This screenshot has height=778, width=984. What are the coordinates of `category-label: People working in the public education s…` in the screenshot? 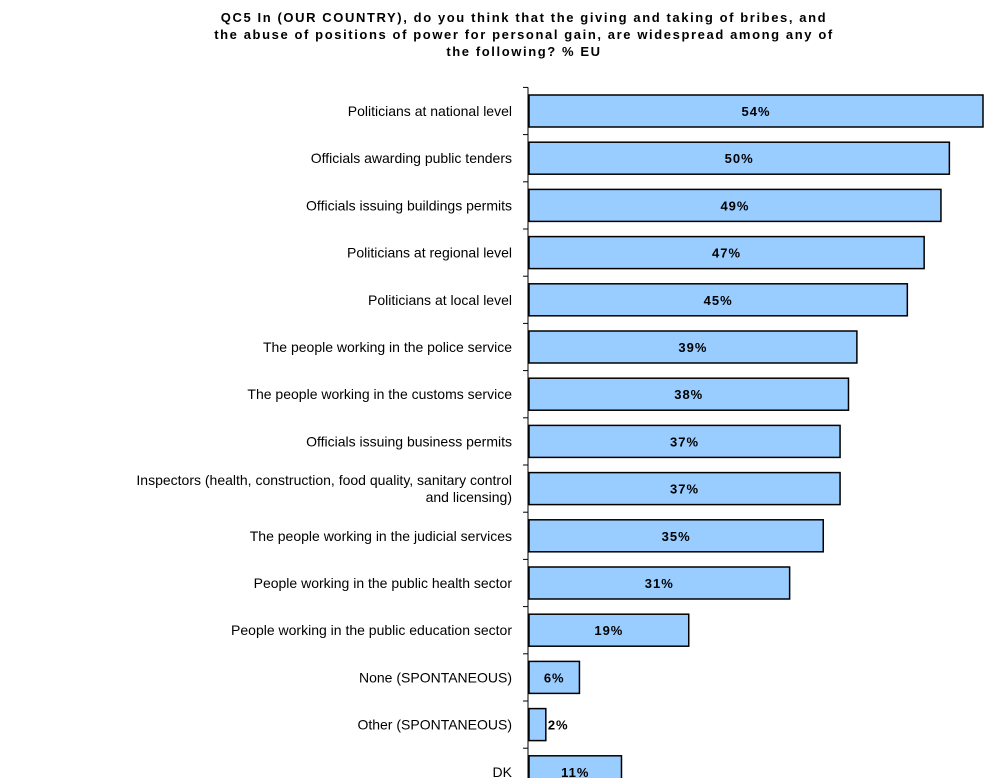 It's located at (371, 630).